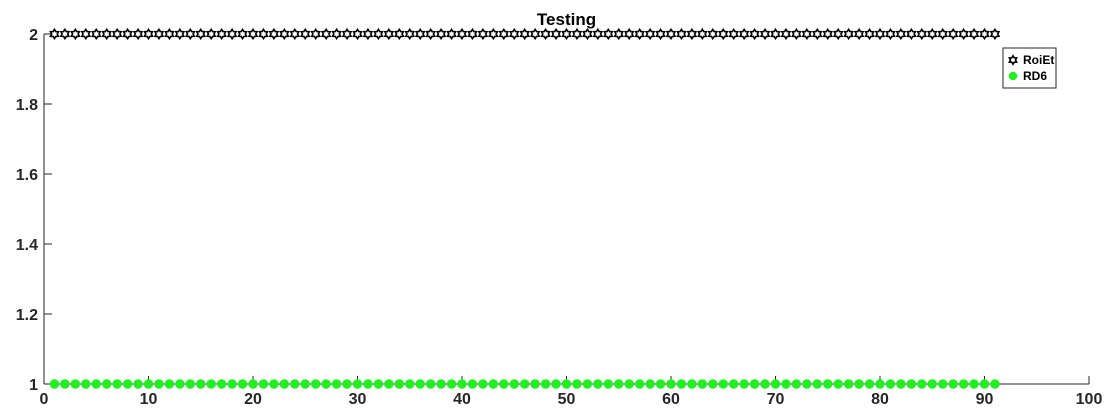  What do you see at coordinates (880, 399) in the screenshot?
I see `x-tick-label: 80` at bounding box center [880, 399].